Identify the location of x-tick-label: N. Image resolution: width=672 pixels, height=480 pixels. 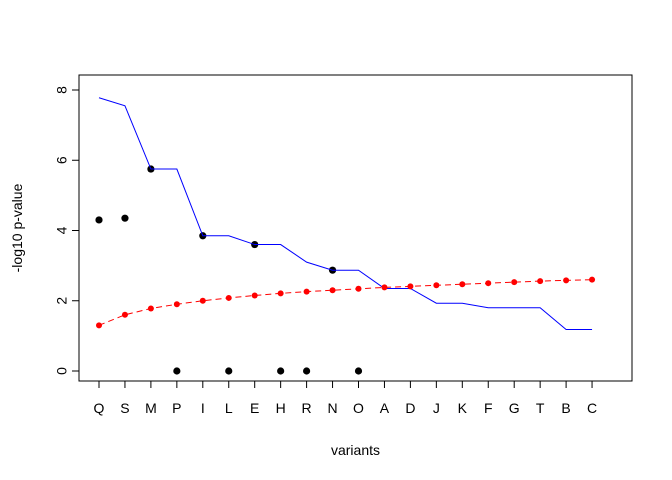
(332, 408).